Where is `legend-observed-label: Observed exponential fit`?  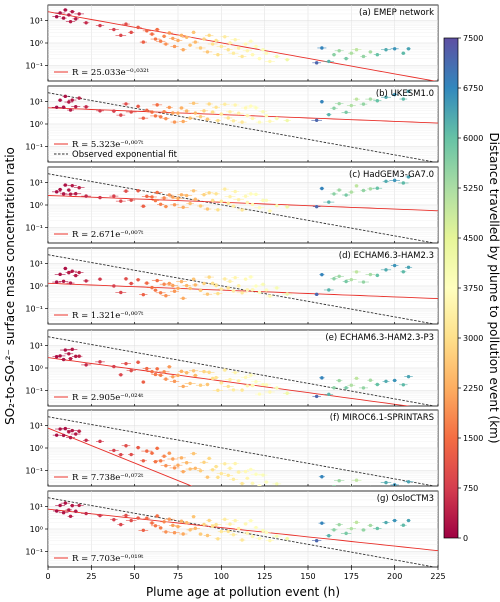
legend-observed-label: Observed exponential fit is located at coordinates (125, 155).